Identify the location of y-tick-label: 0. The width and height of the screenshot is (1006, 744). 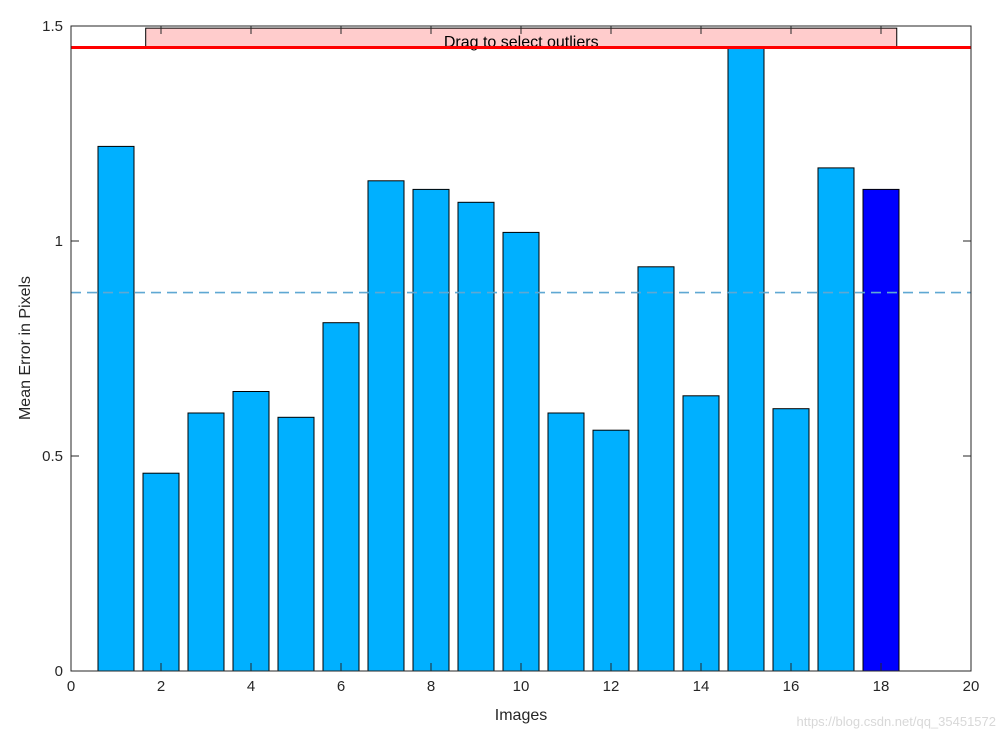
(59, 671).